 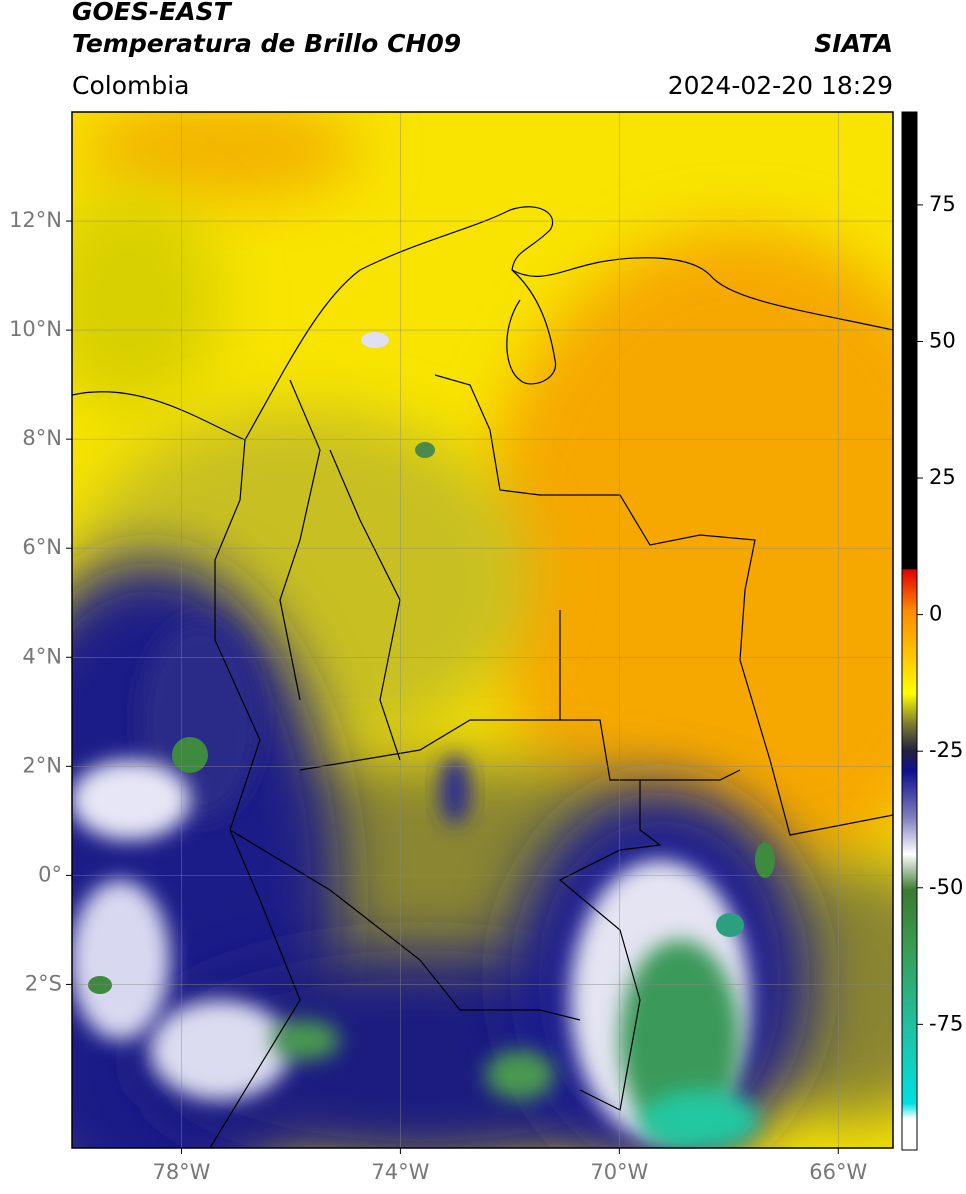 I want to click on y-tick-label: 4°N, so click(x=42, y=656).